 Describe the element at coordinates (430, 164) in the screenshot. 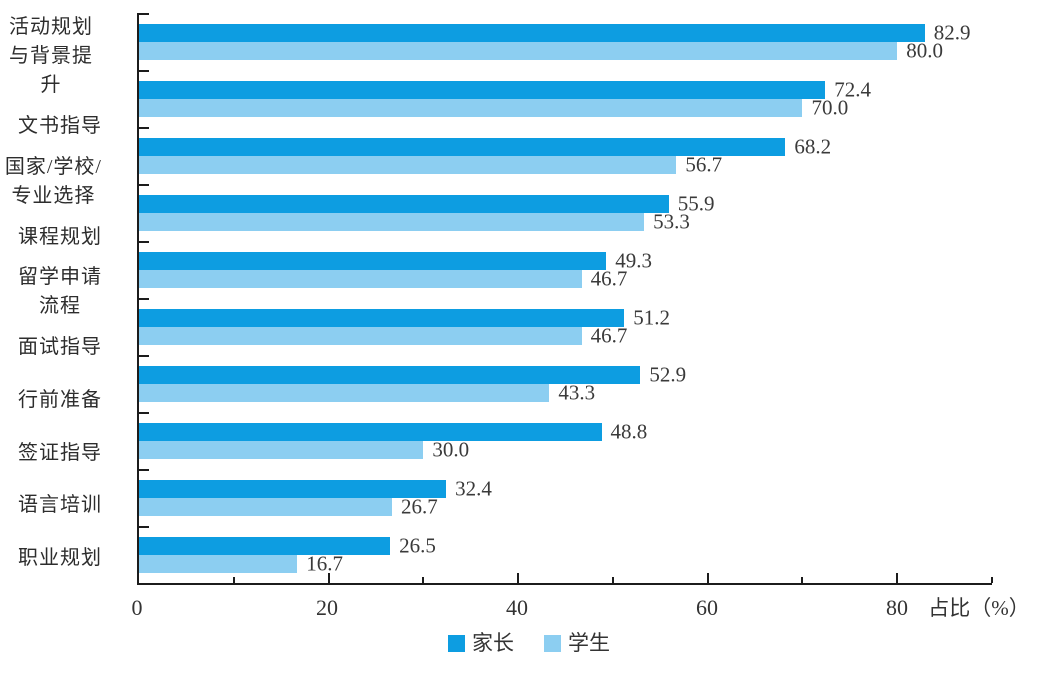

I see `student-bar: 56.7` at that location.